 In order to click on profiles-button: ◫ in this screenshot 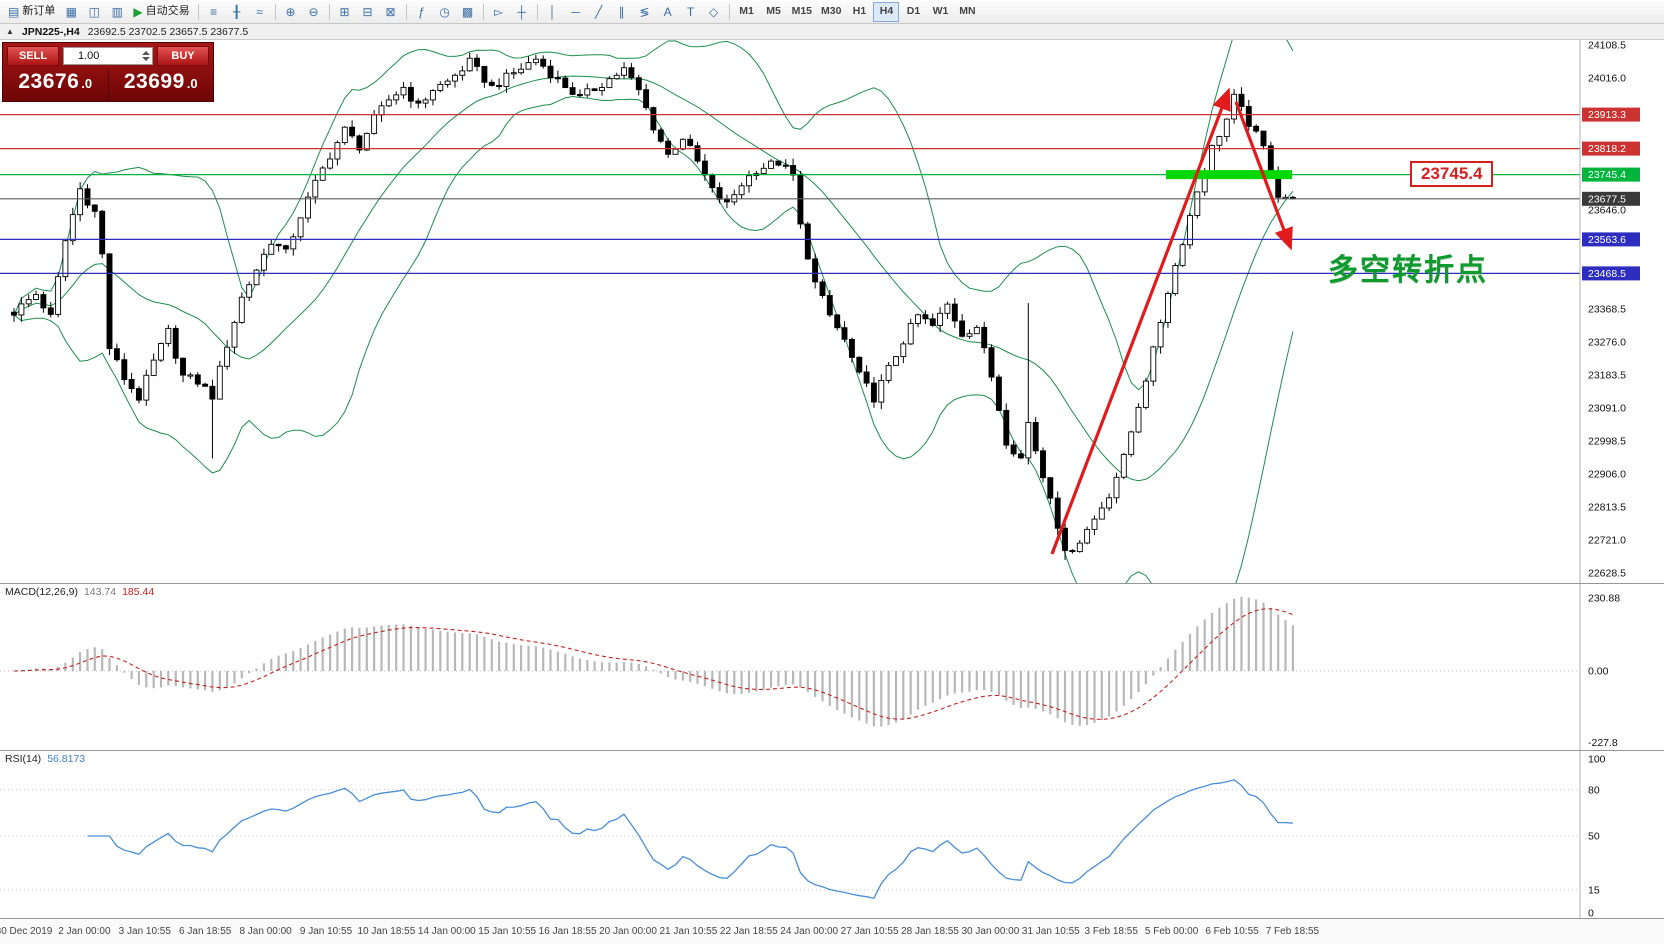, I will do `click(94, 12)`.